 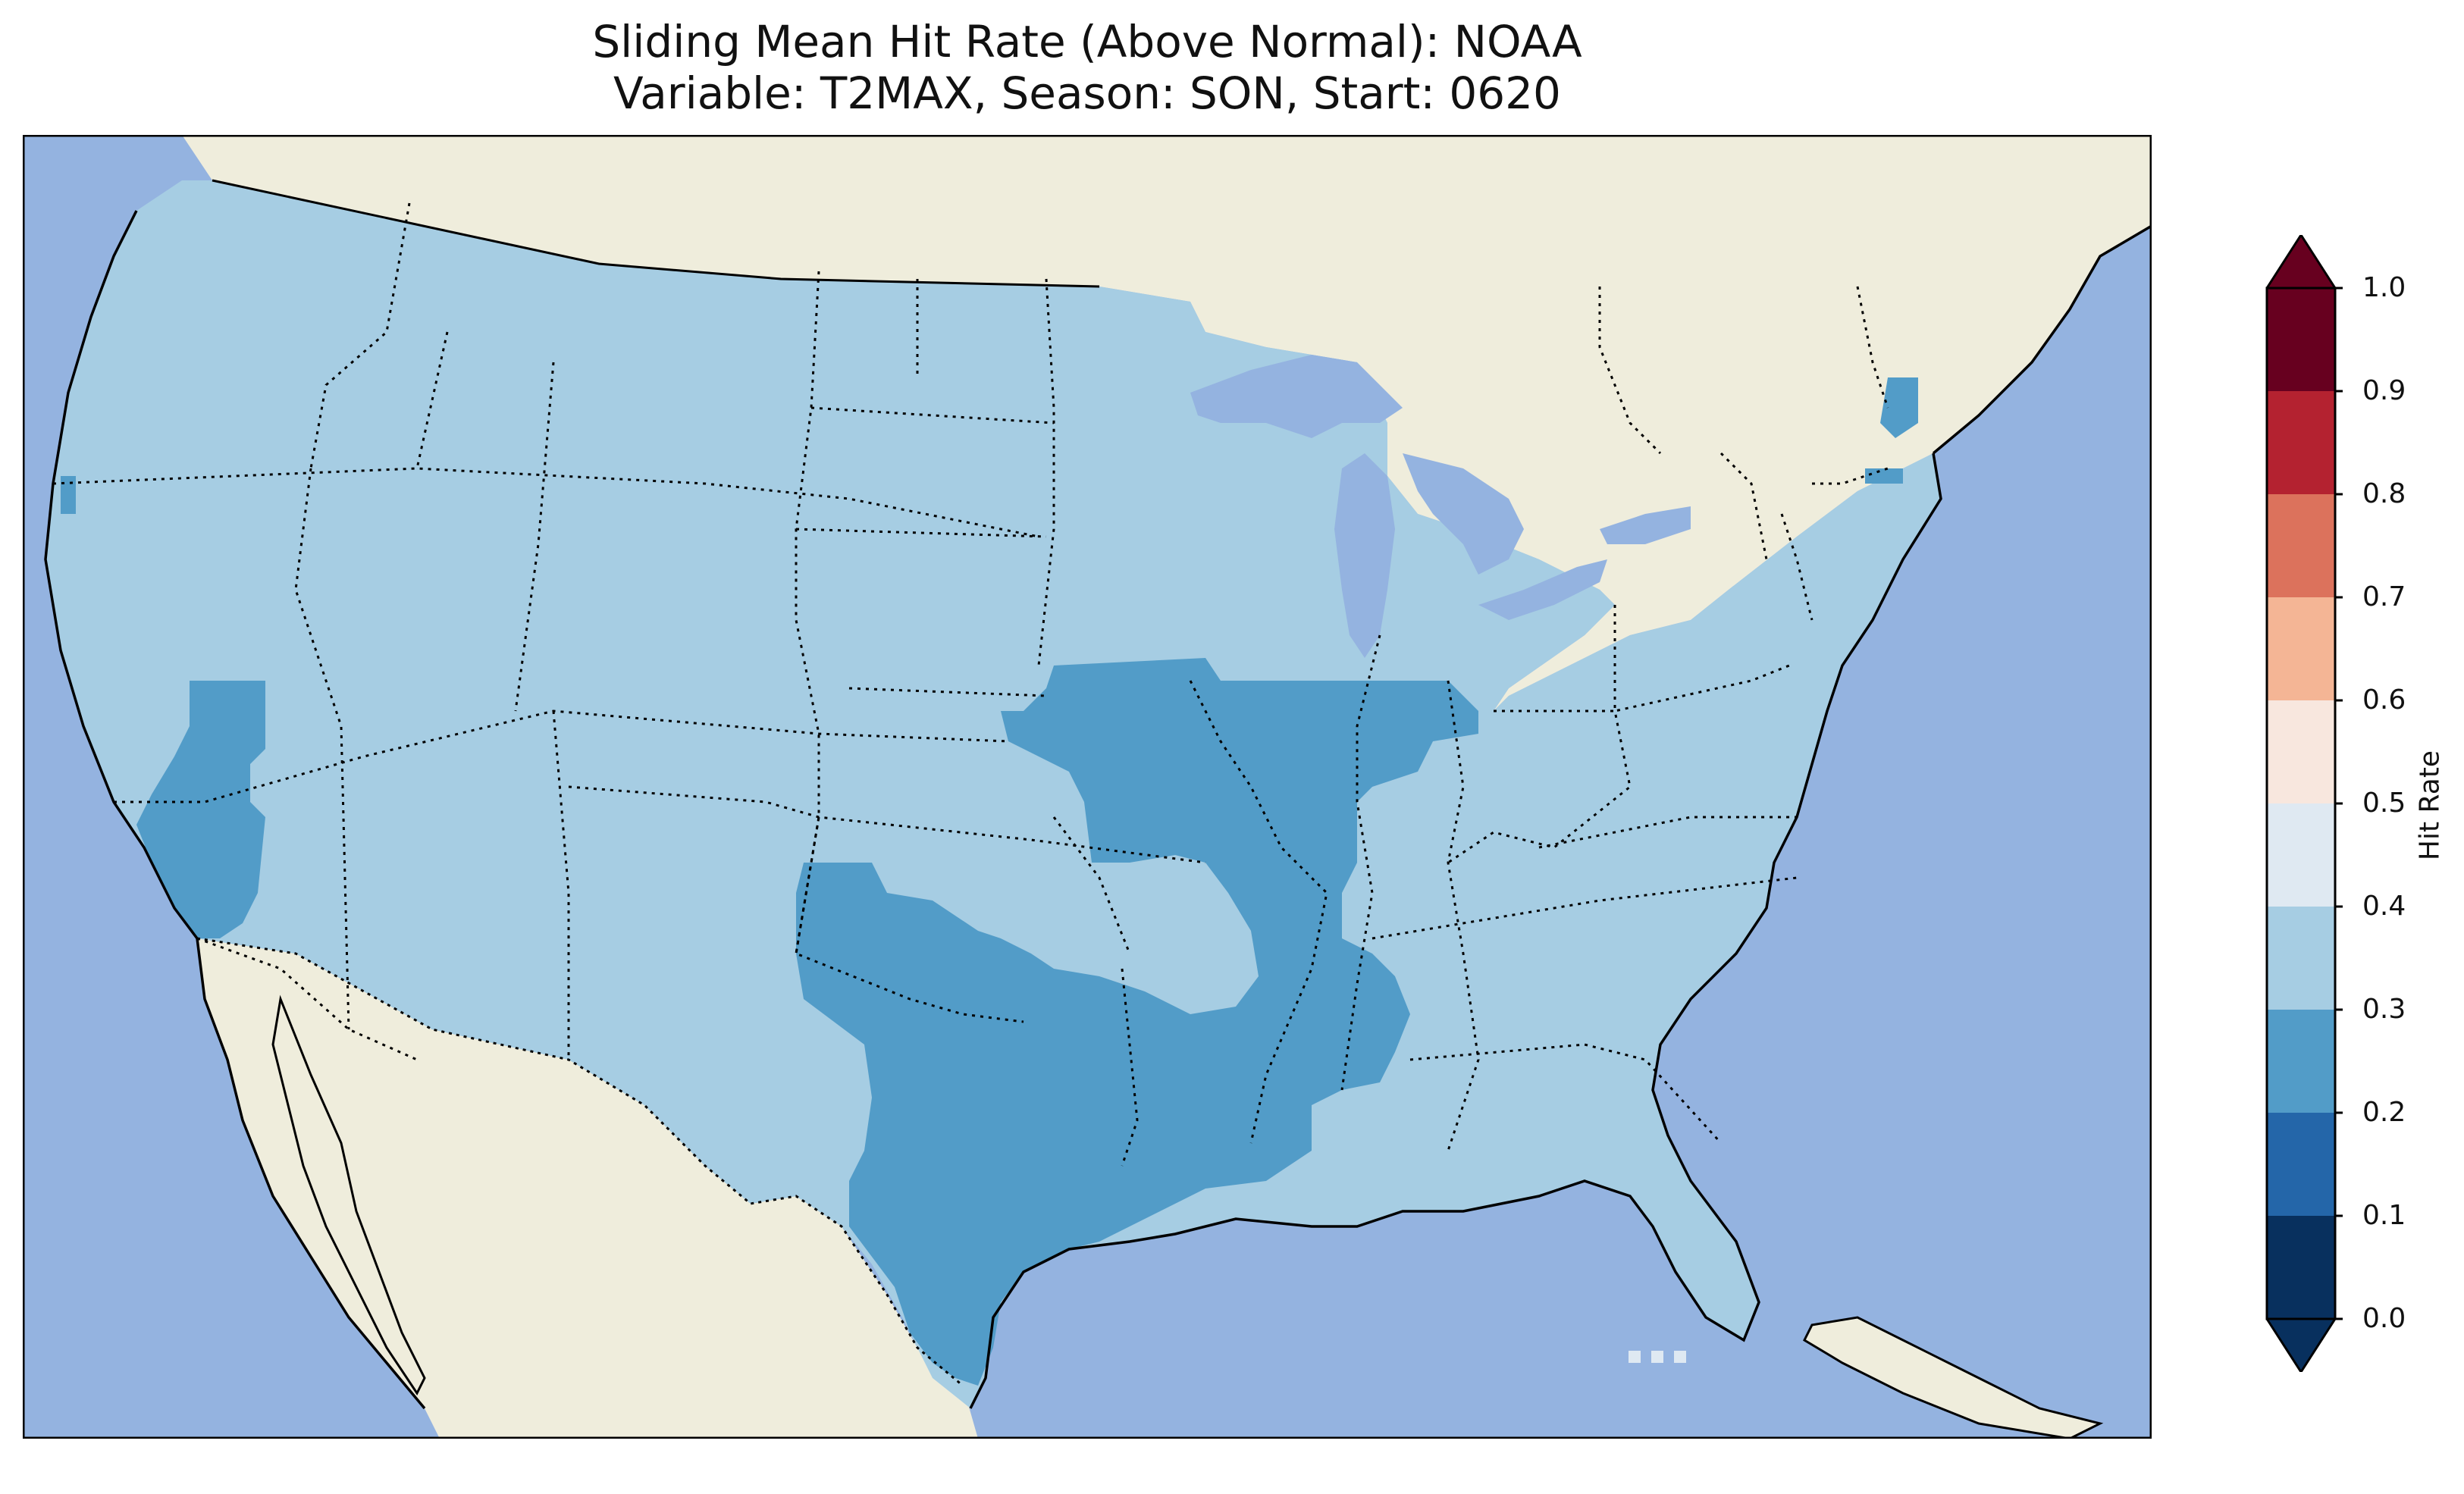 I want to click on california-low-patch, so click(x=200, y=809).